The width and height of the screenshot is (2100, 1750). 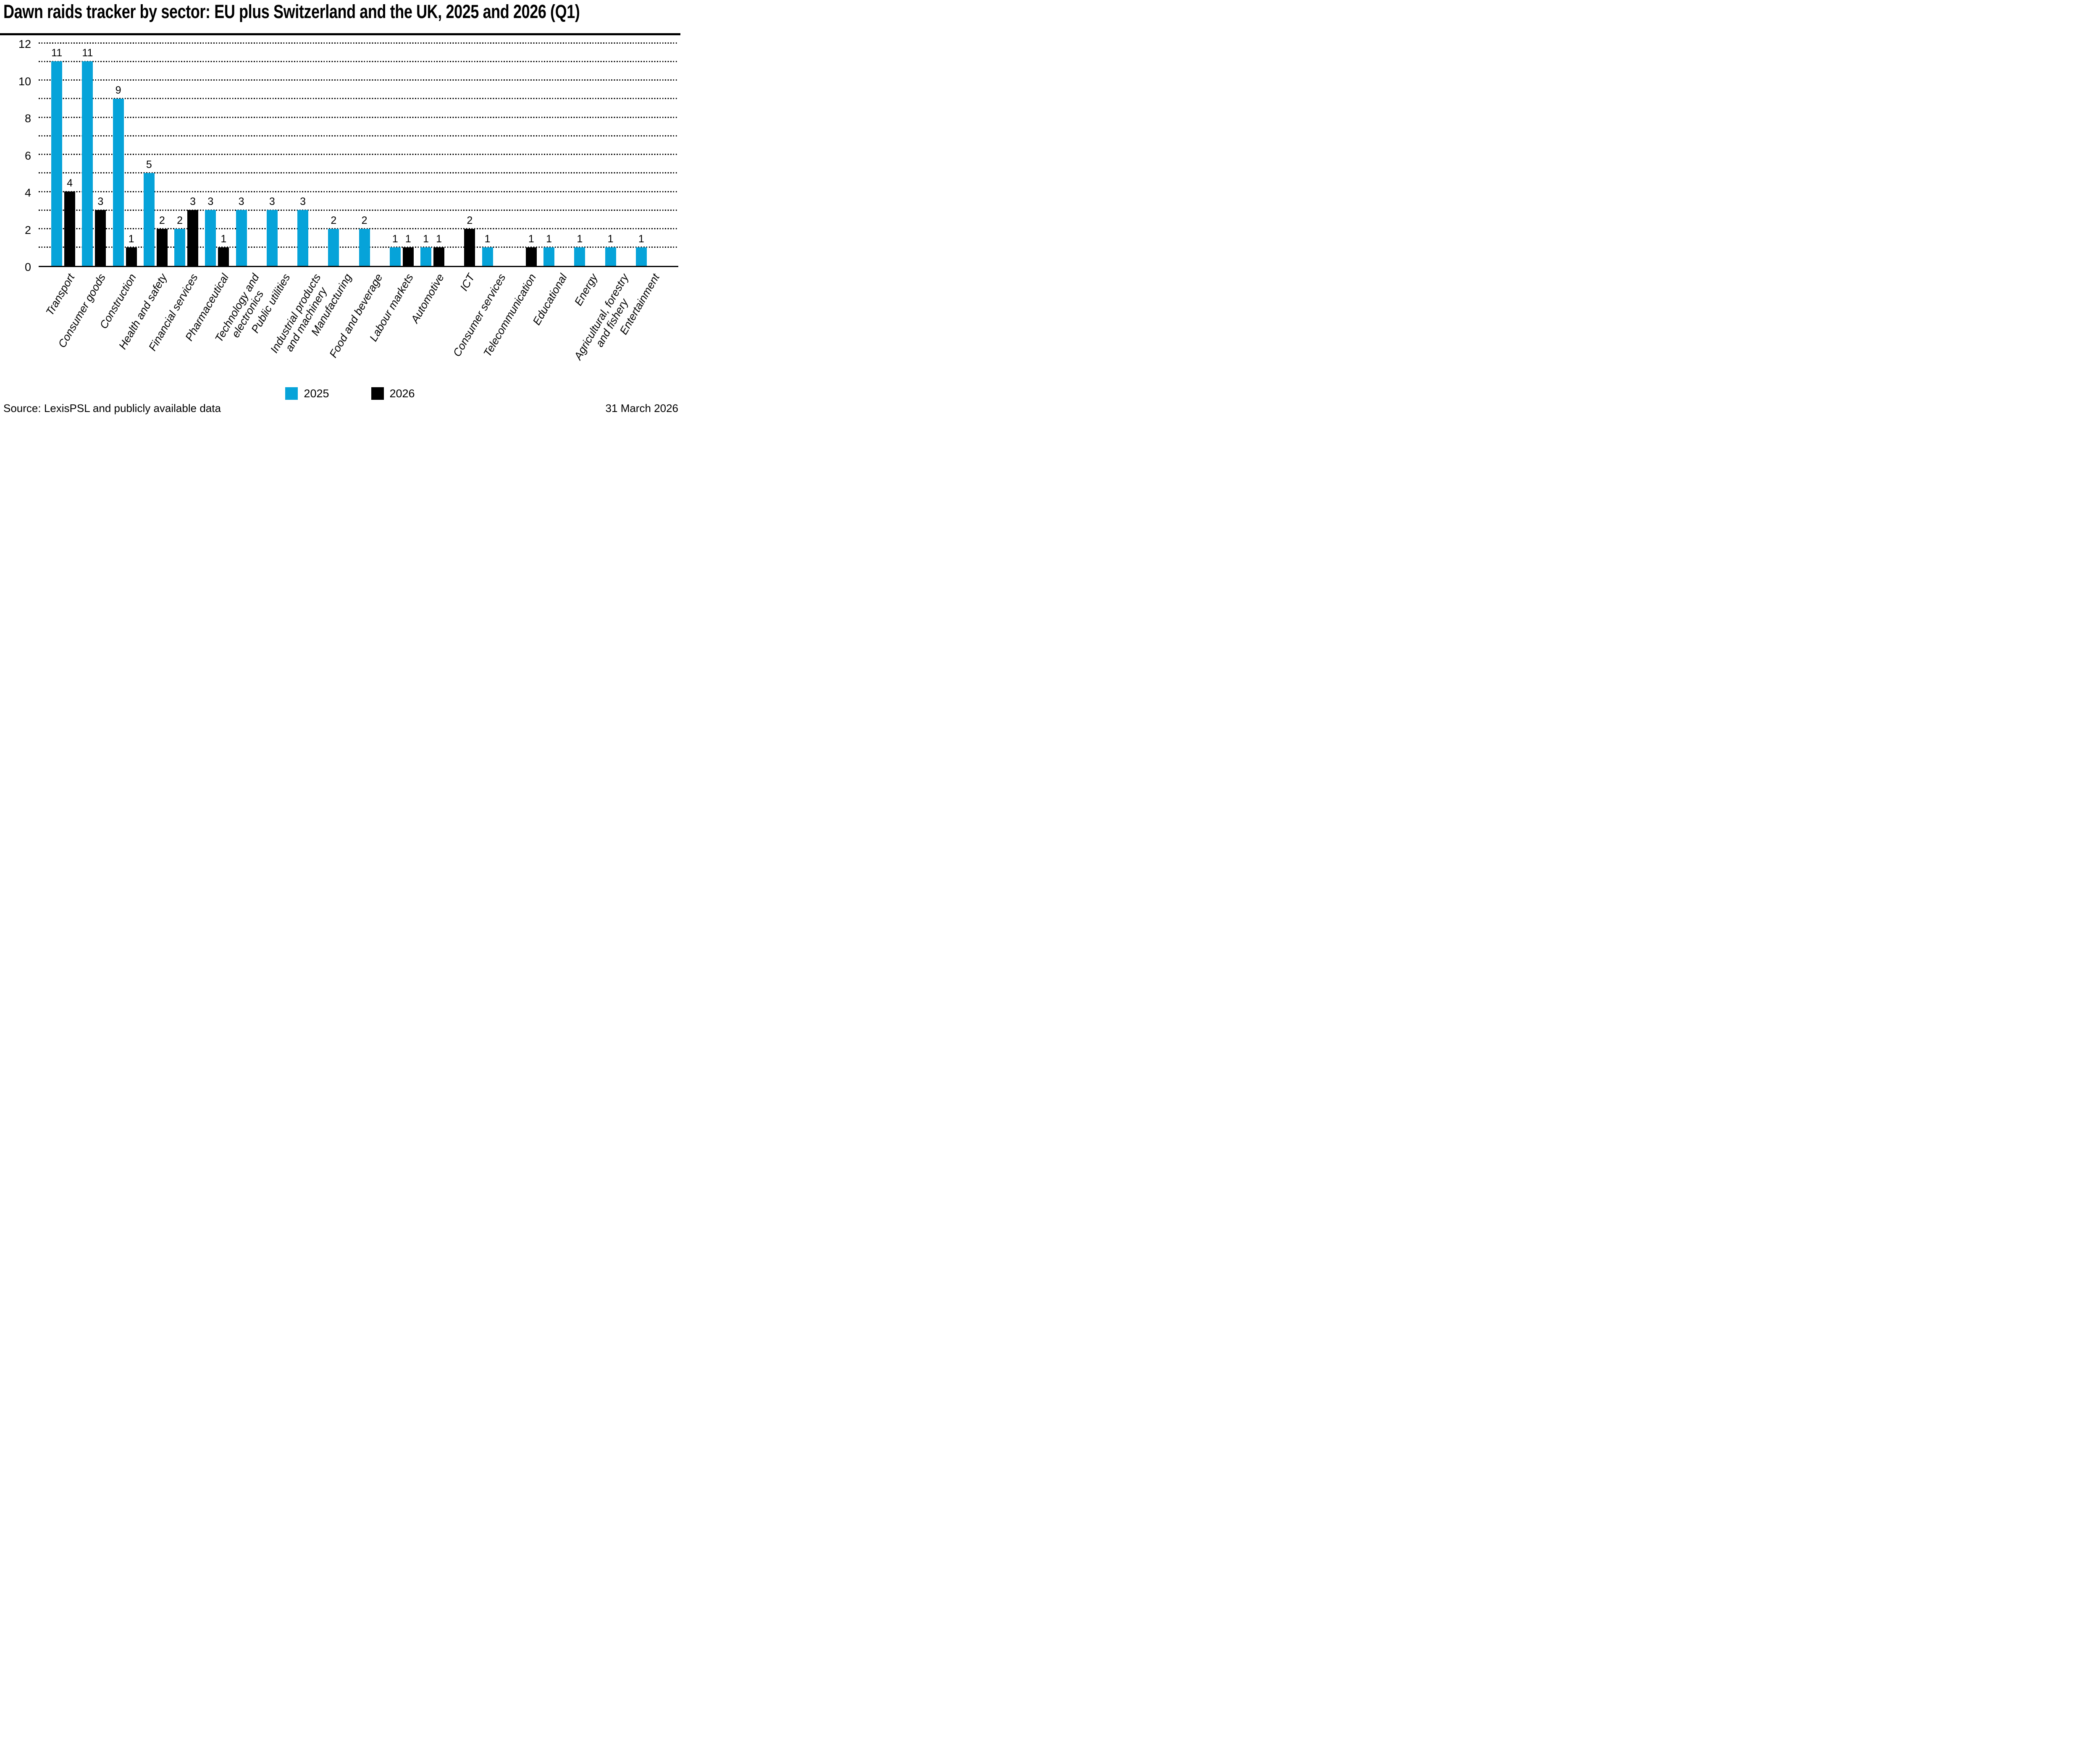 I want to click on bar-2025: 5, so click(x=149, y=212).